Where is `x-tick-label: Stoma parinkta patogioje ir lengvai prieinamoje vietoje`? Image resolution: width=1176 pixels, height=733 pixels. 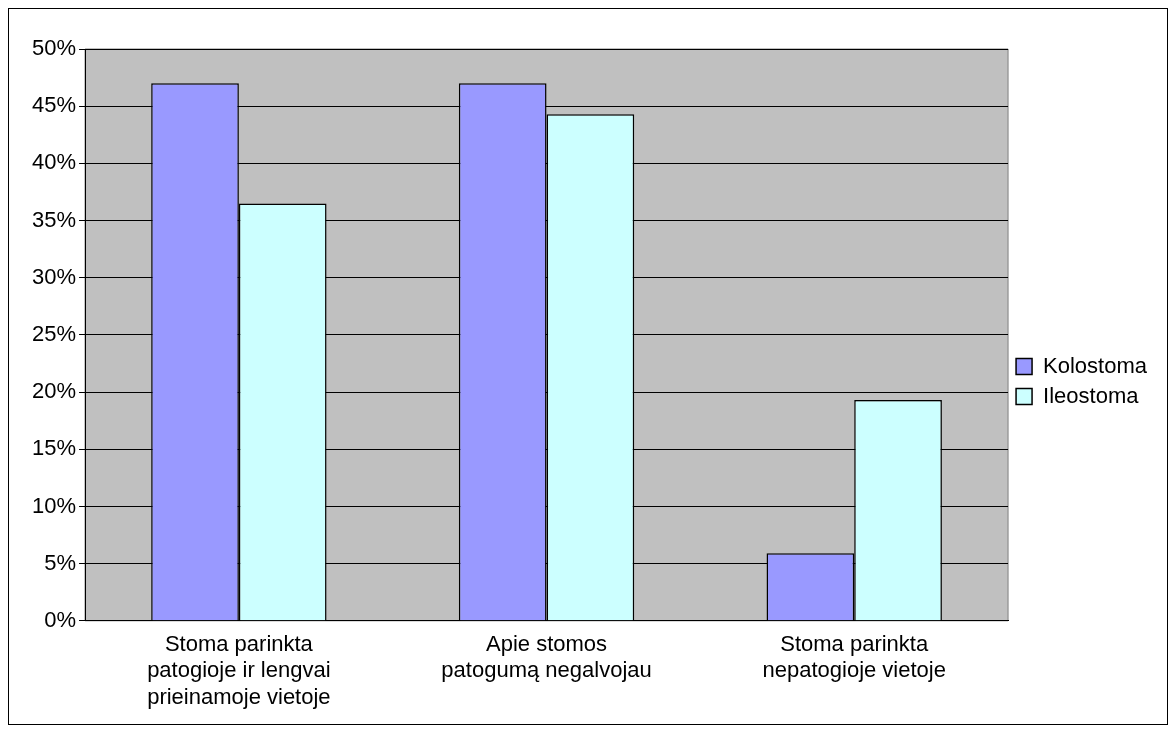 x-tick-label: Stoma parinkta patogioje ir lengvai prieinamoje vietoje is located at coordinates (239, 670).